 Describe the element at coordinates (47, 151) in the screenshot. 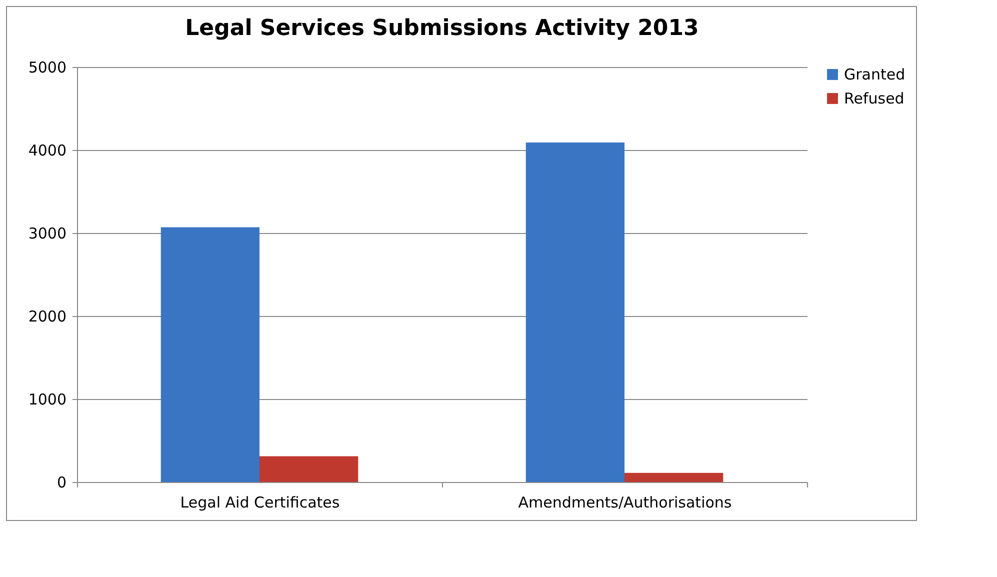

I see `y-tick-label: 4000` at that location.